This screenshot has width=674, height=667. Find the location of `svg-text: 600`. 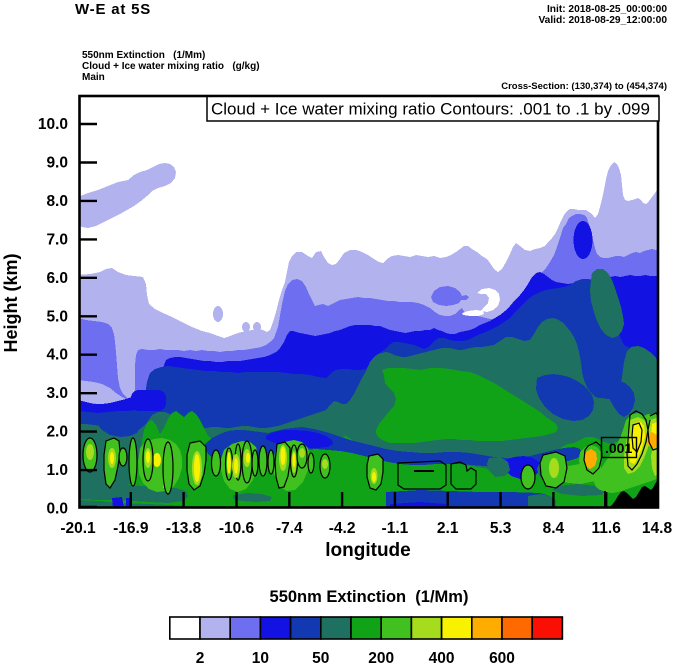

svg-text: 600 is located at coordinates (502, 658).